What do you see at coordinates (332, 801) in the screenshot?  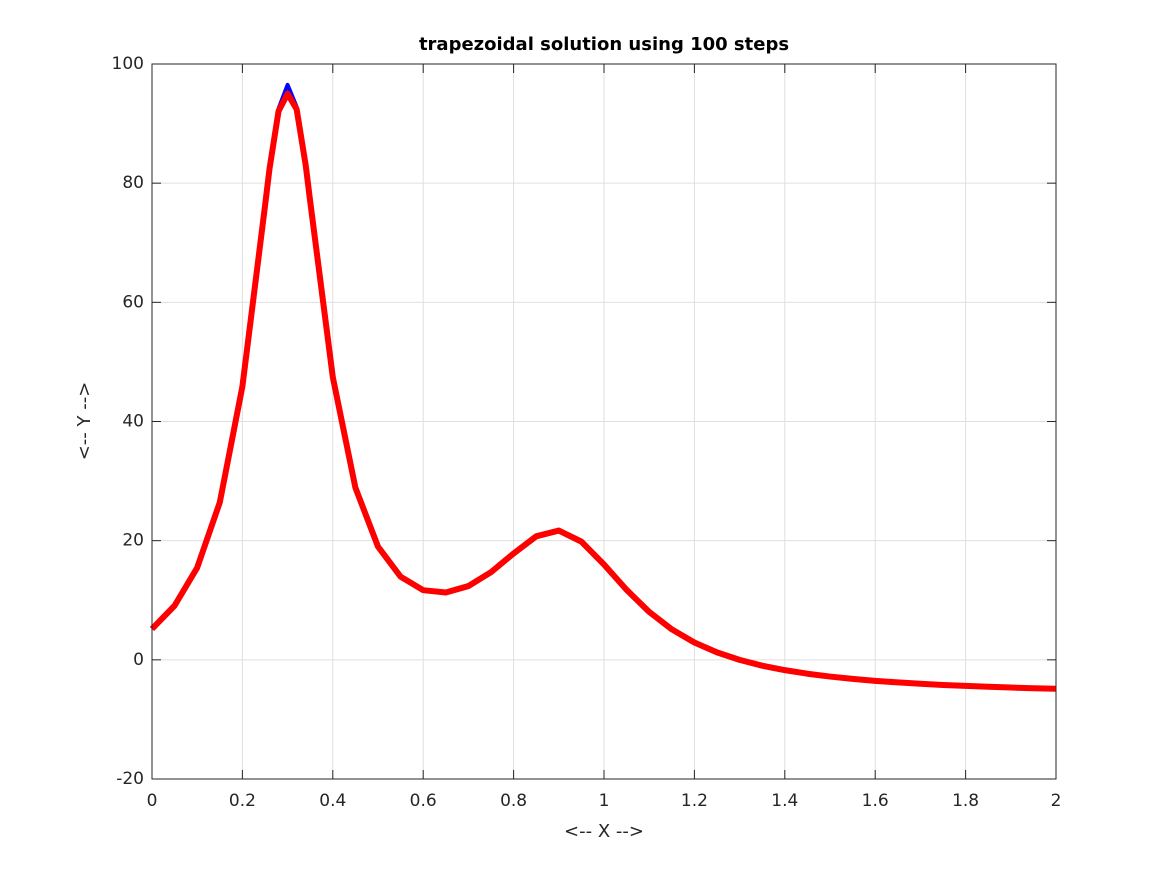 I see `x-tick-label: 0.4` at bounding box center [332, 801].